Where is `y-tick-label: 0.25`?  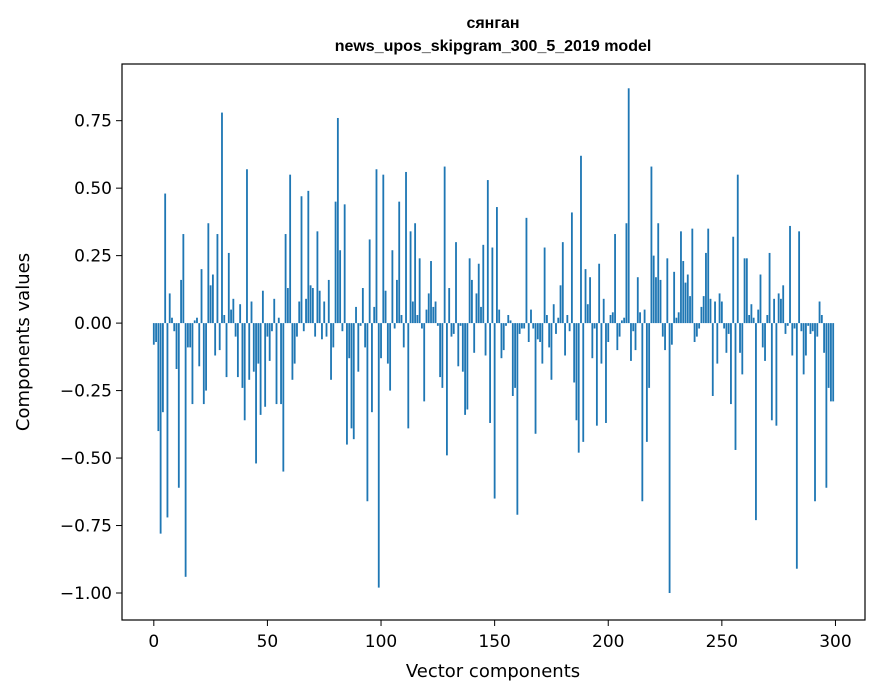
y-tick-label: 0.25 is located at coordinates (93, 257).